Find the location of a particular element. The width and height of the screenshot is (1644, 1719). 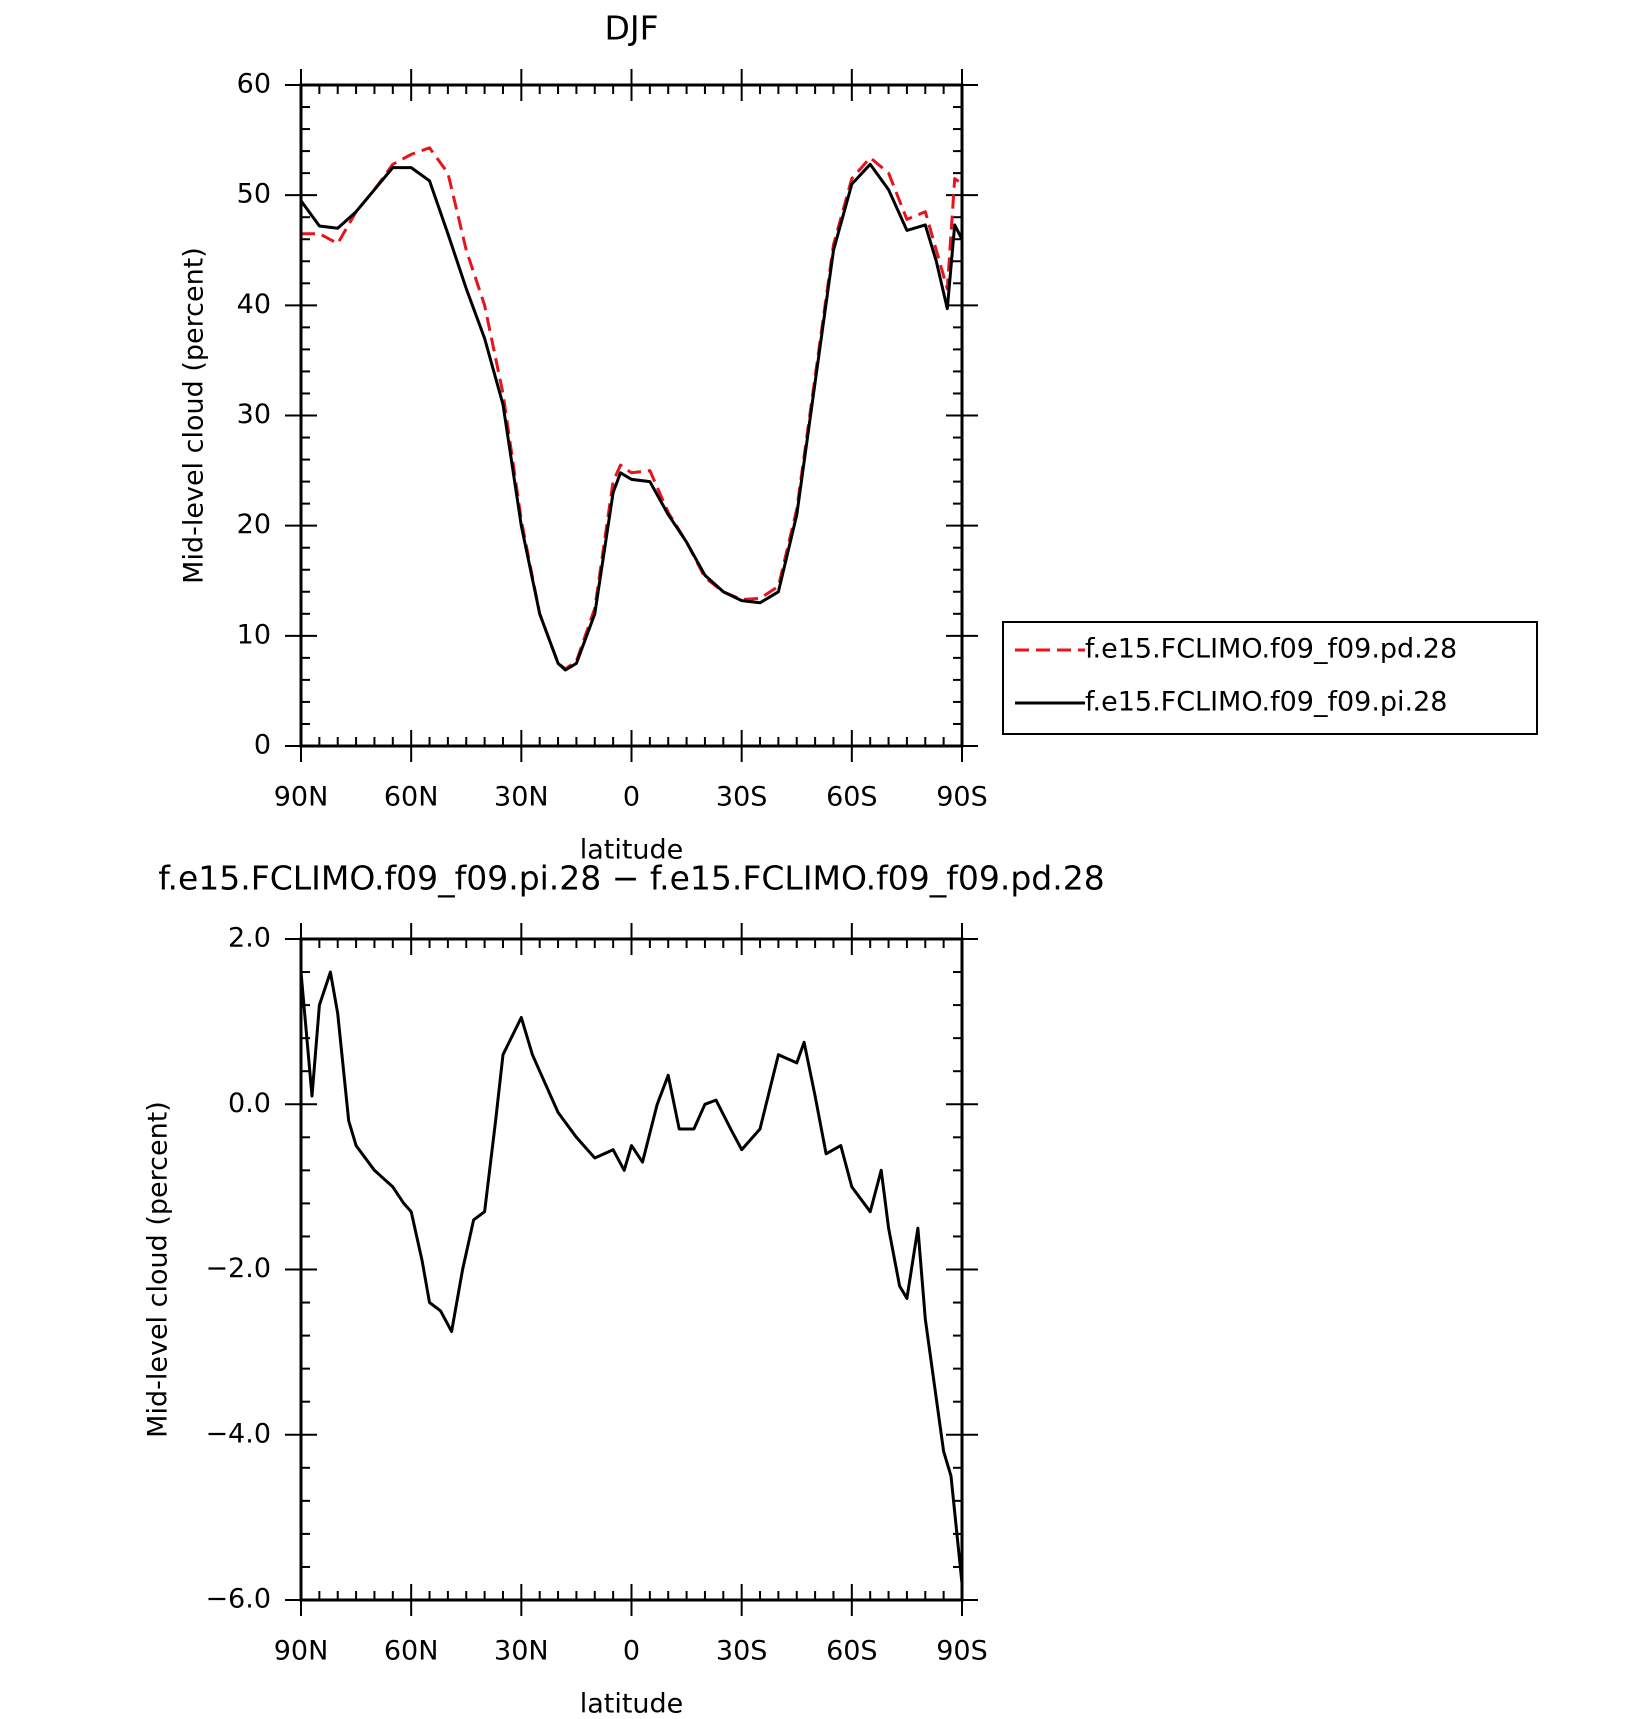

y-tick-label: 40 is located at coordinates (254, 304).